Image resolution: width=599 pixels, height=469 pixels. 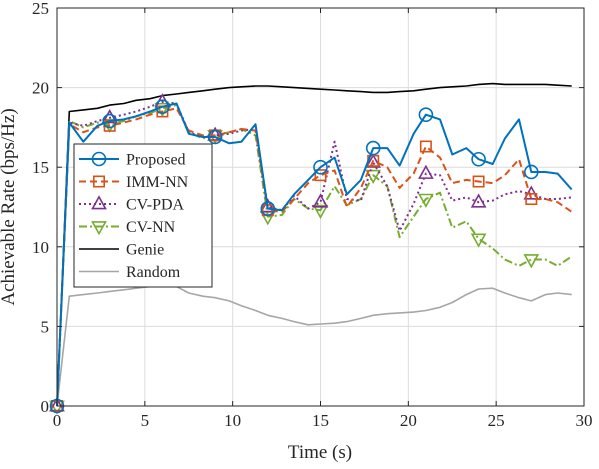 I want to click on legend-label: Genie, so click(x=145, y=250).